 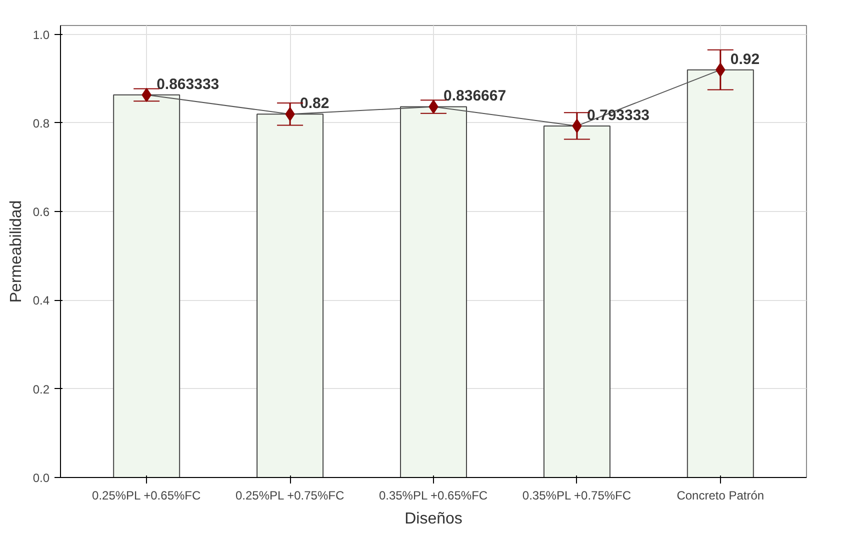 What do you see at coordinates (41, 212) in the screenshot?
I see `y-tick-label: 0.6` at bounding box center [41, 212].